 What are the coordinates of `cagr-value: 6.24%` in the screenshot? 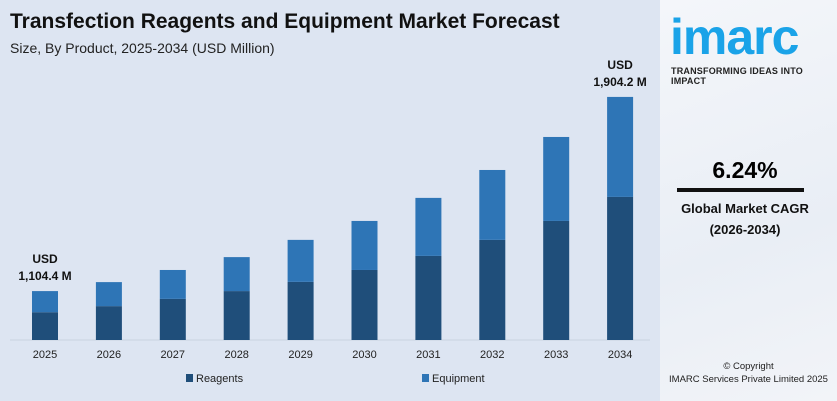 It's located at (745, 170).